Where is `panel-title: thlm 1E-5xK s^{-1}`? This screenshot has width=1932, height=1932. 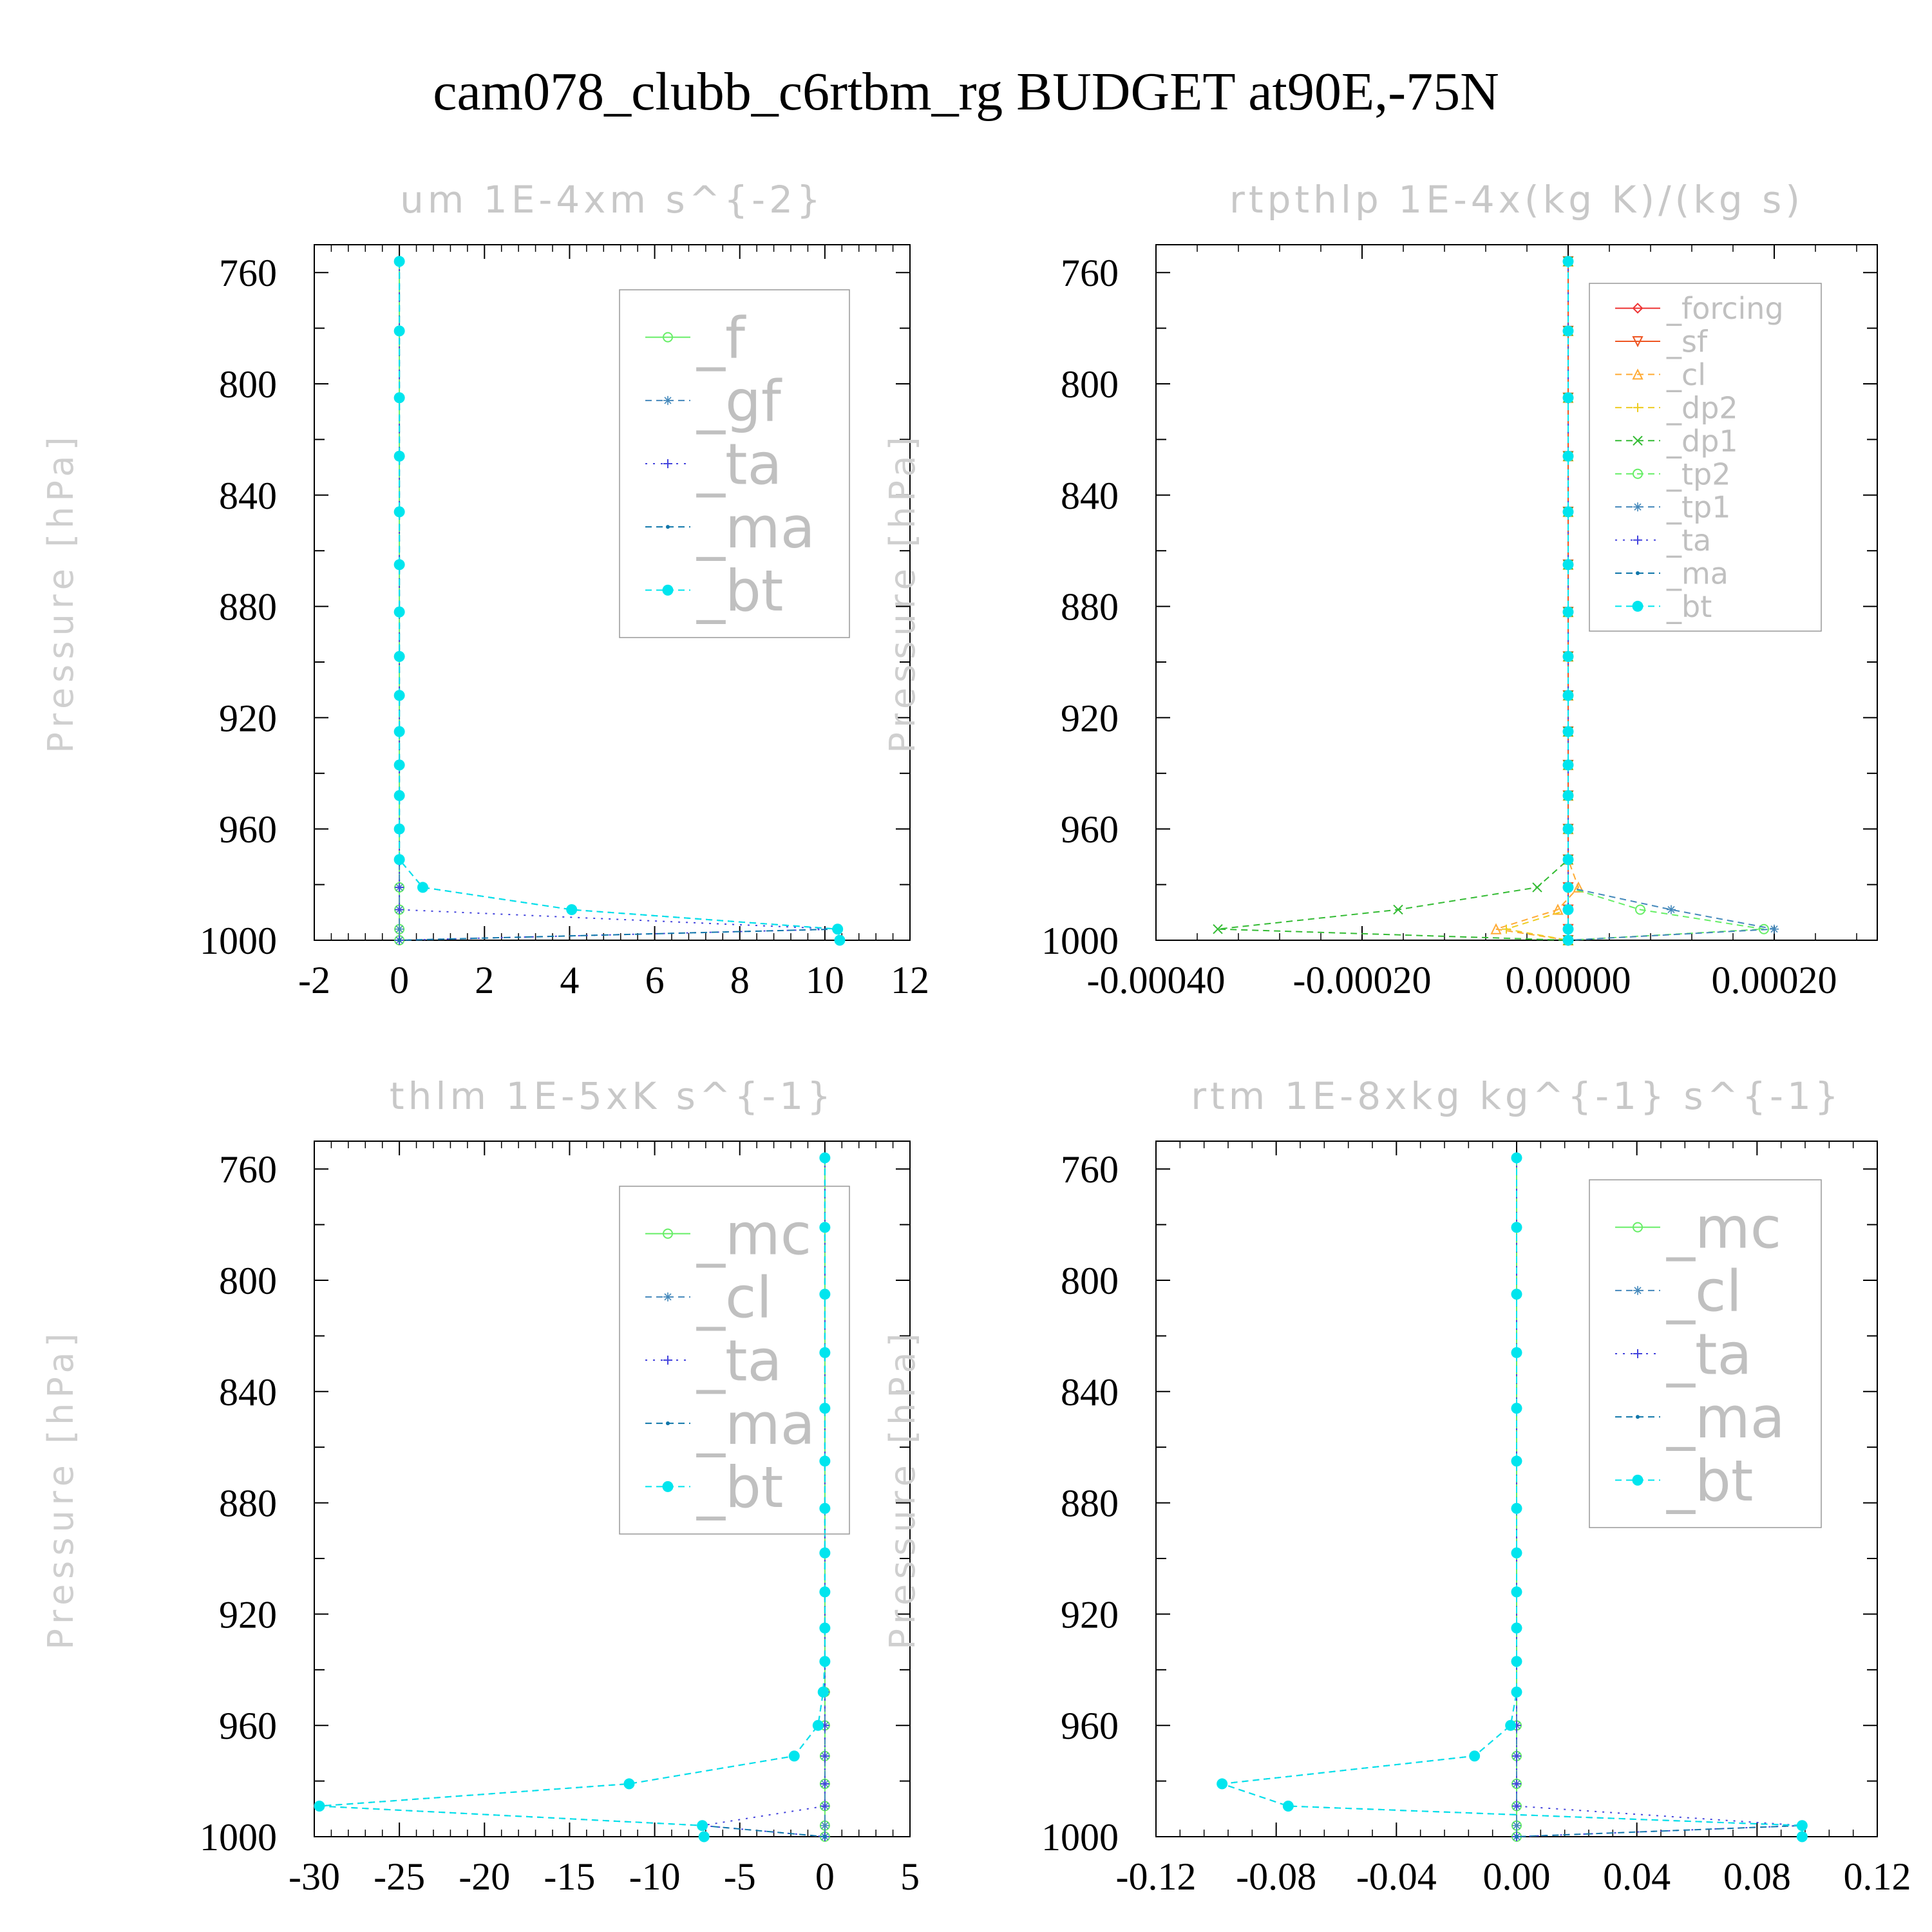
panel-title: thlm 1E-5xK s^{-1} is located at coordinates (612, 1096).